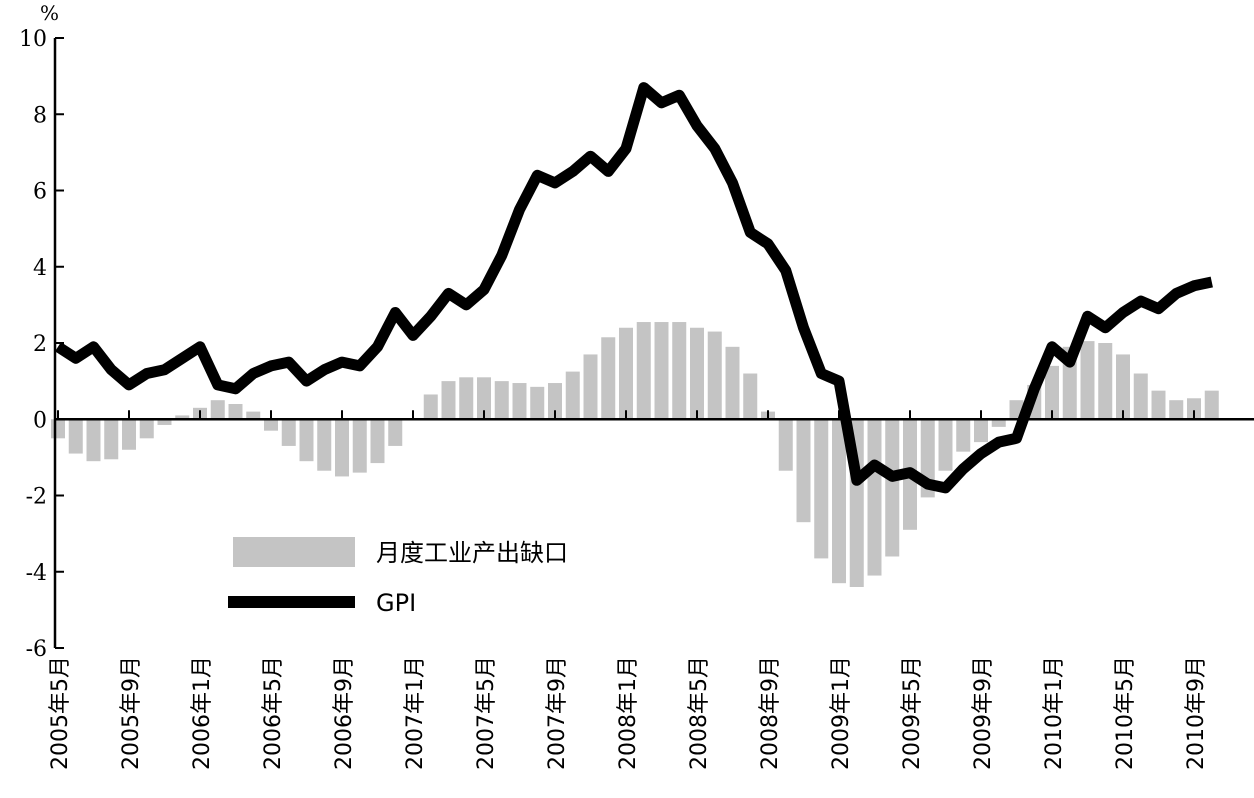  Describe the element at coordinates (60, 713) in the screenshot. I see `x-tick-label: 2005年5月` at that location.